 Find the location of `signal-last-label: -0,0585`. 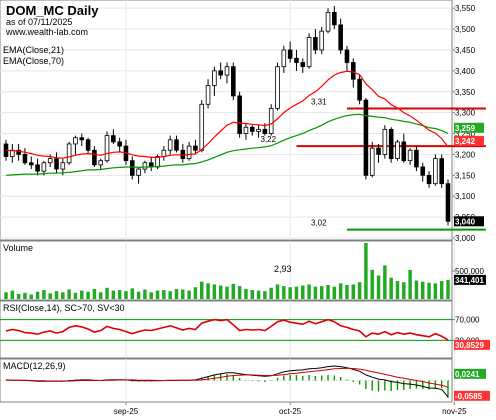

signal-last-label: -0,0585 is located at coordinates (469, 396).